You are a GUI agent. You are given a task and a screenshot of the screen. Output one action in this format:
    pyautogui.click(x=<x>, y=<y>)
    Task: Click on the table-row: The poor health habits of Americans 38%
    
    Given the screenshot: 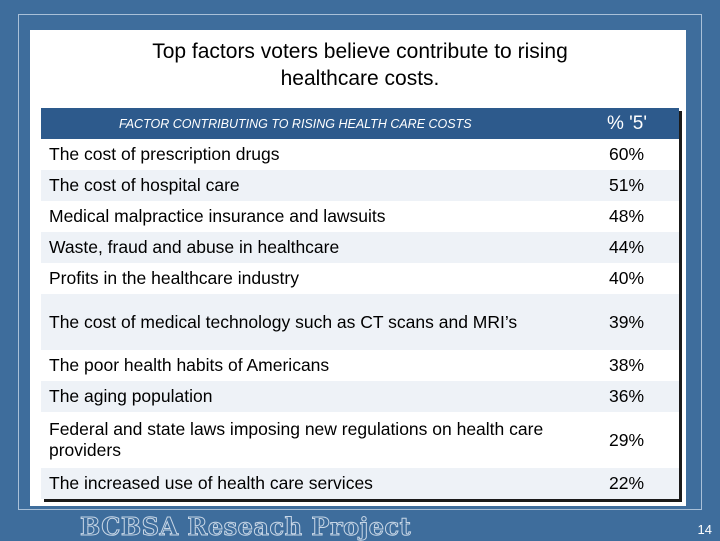 What is the action you would take?
    pyautogui.click(x=360, y=365)
    